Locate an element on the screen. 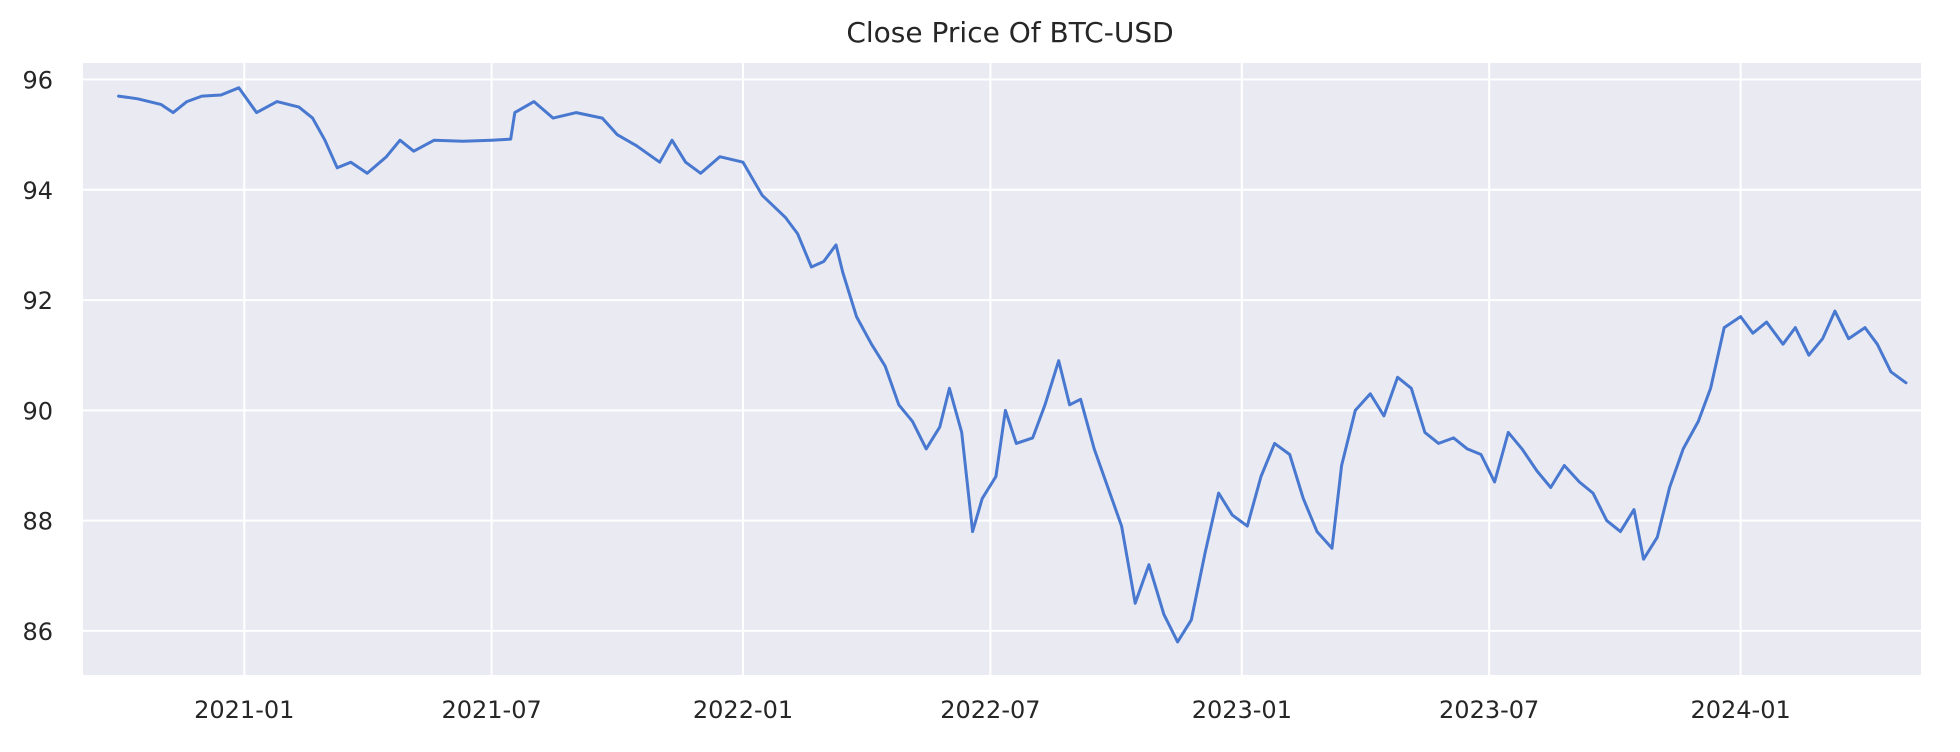  x-tick-label: 2022-07 is located at coordinates (990, 710).